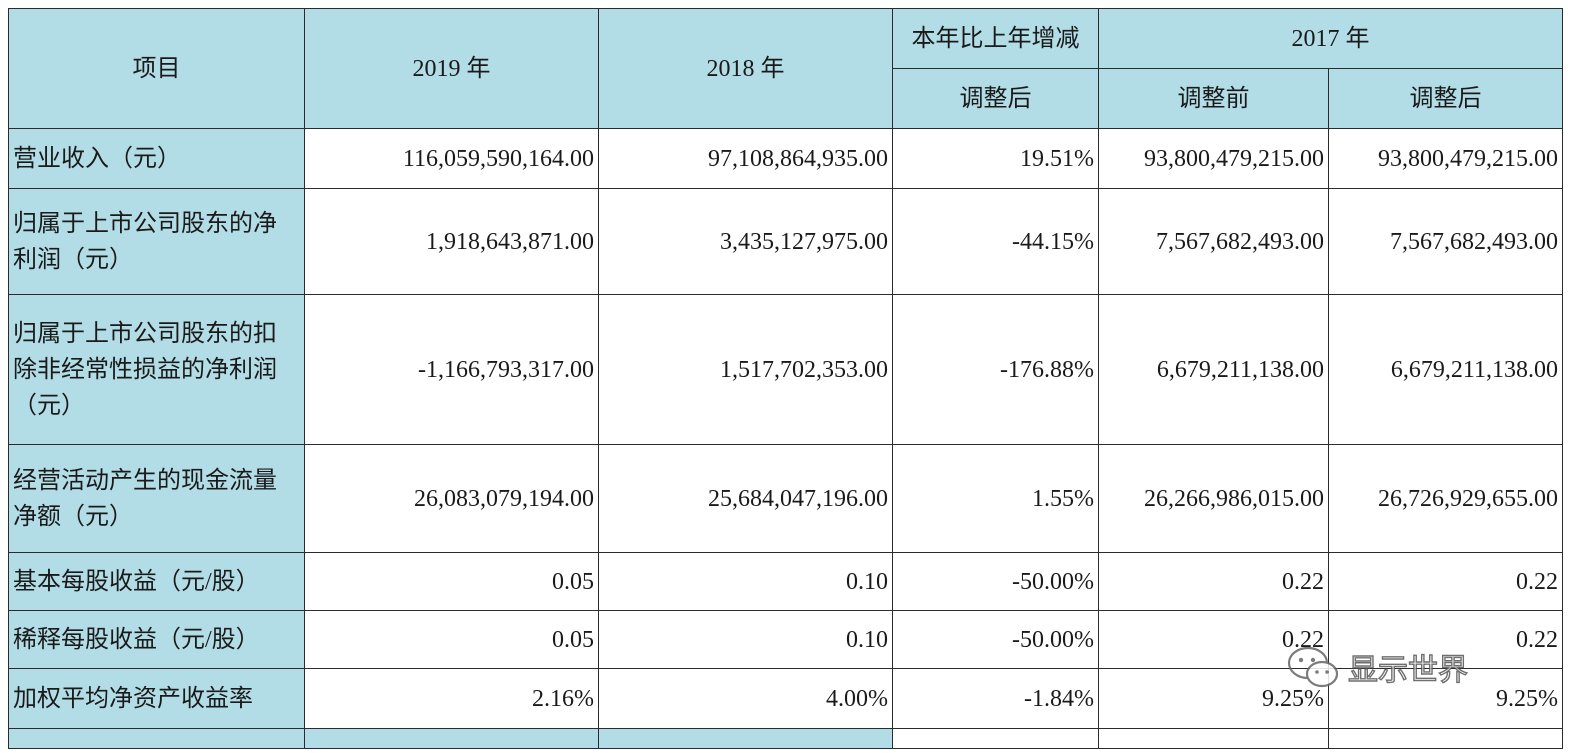 The height and width of the screenshot is (753, 1595). Describe the element at coordinates (1445, 498) in the screenshot. I see `cell-2017-after: 26,726,929,655.00` at that location.